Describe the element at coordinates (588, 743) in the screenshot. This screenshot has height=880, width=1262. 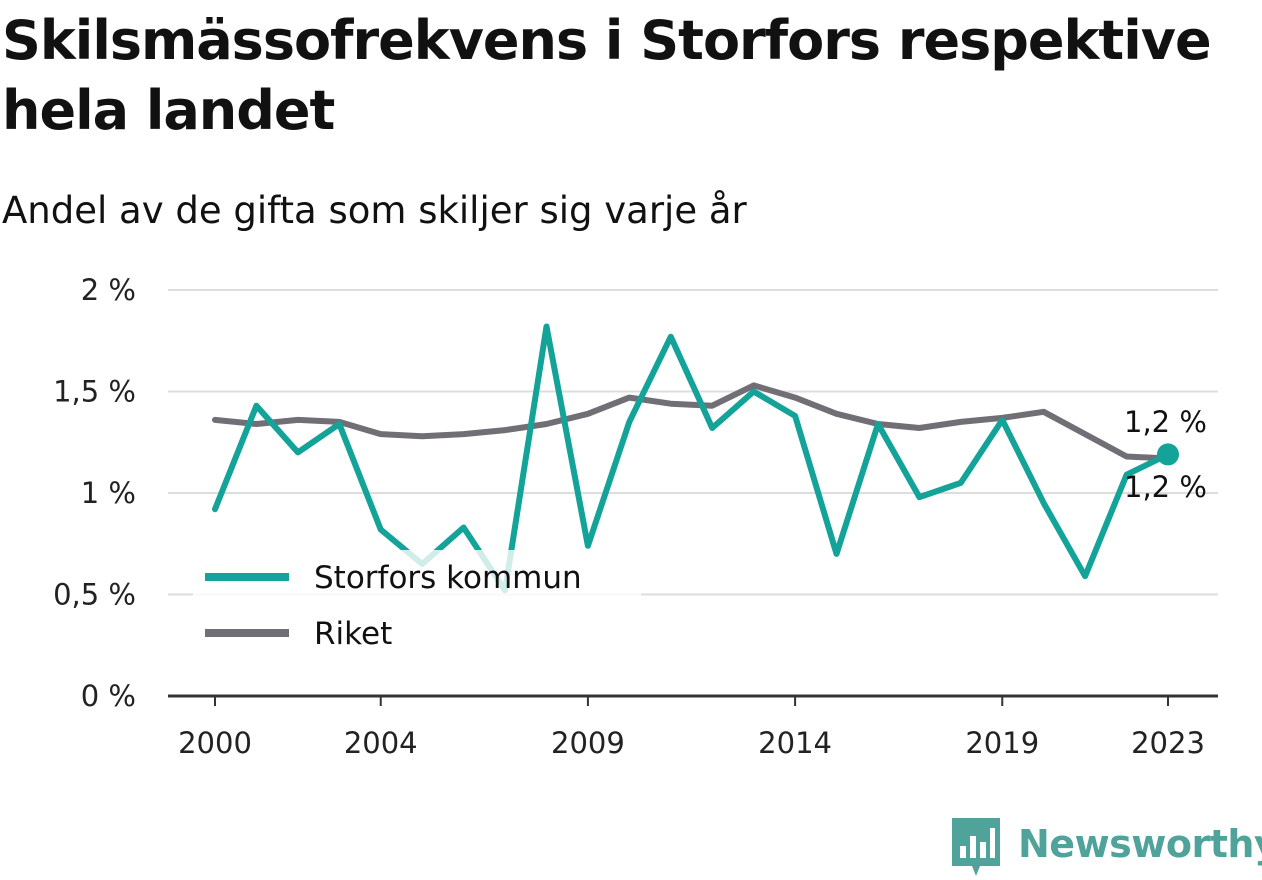
I see `x-tick-label: 2009` at that location.